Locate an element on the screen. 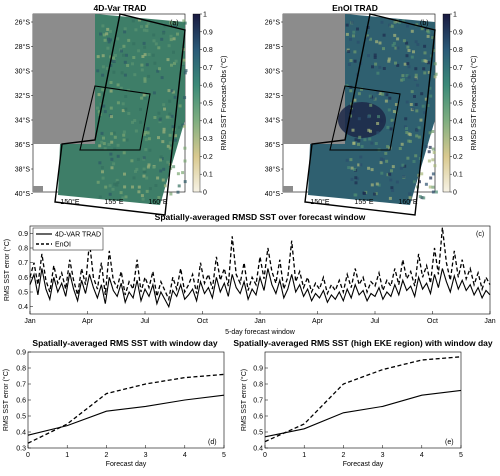 The width and height of the screenshot is (500, 476). lat-tick-label: 40°S is located at coordinates (23, 194).